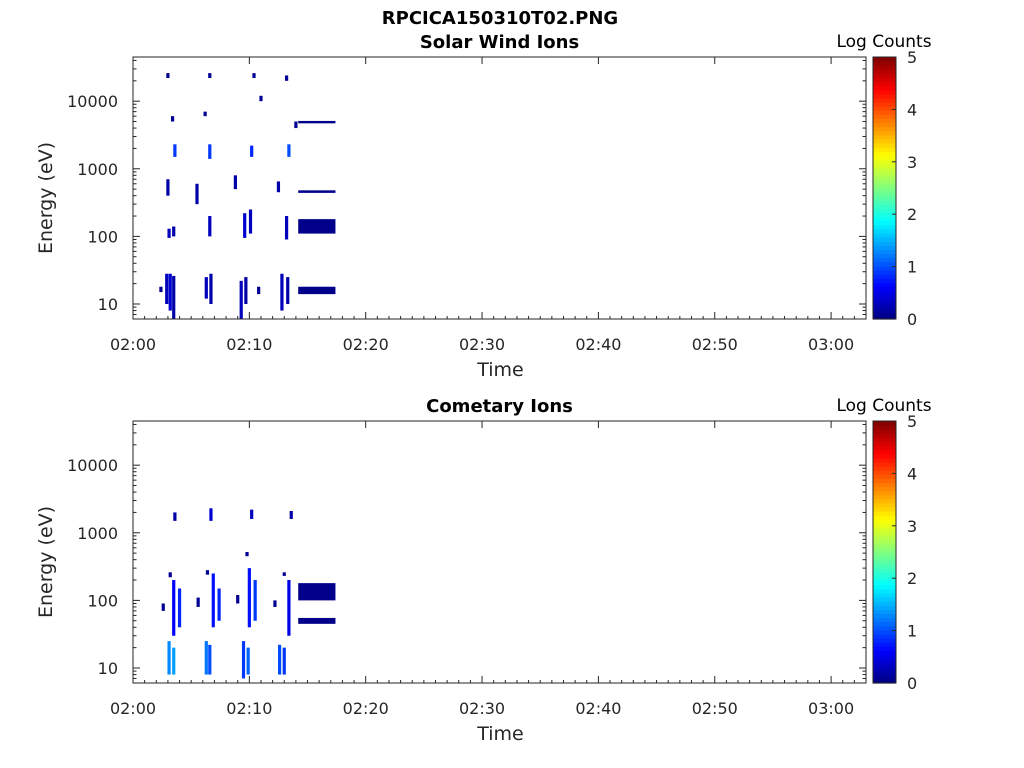  I want to click on colorbar-frame, so click(884, 552).